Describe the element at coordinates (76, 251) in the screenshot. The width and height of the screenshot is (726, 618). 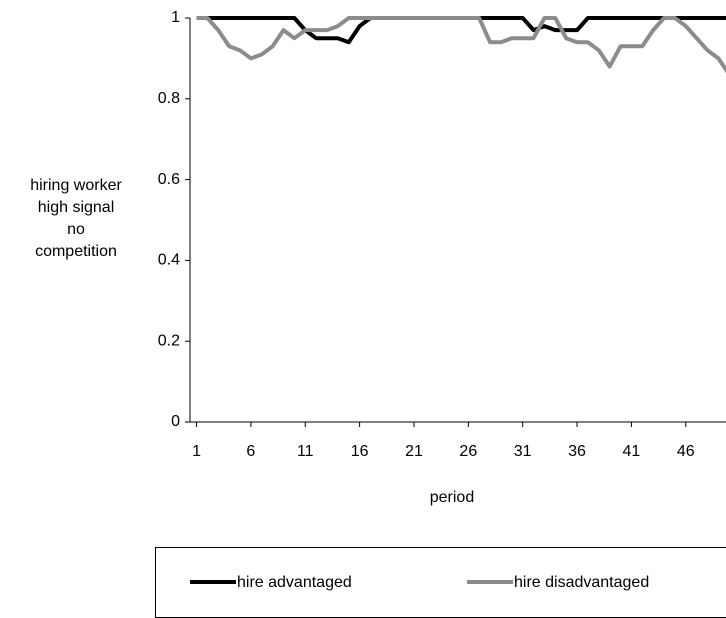
I see `y-axis-label: competition` at that location.